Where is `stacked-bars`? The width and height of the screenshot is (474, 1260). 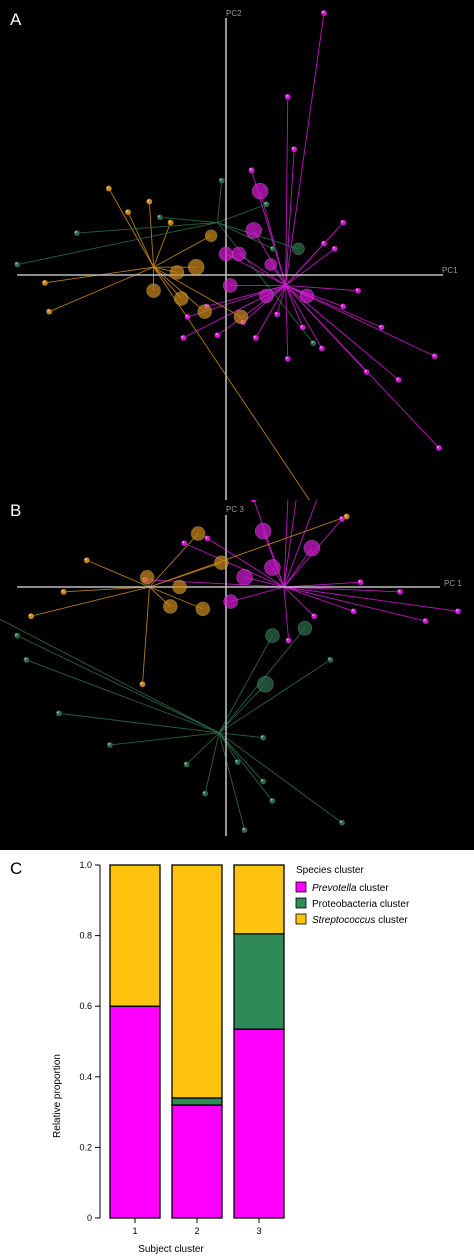 stacked-bars is located at coordinates (197, 1041).